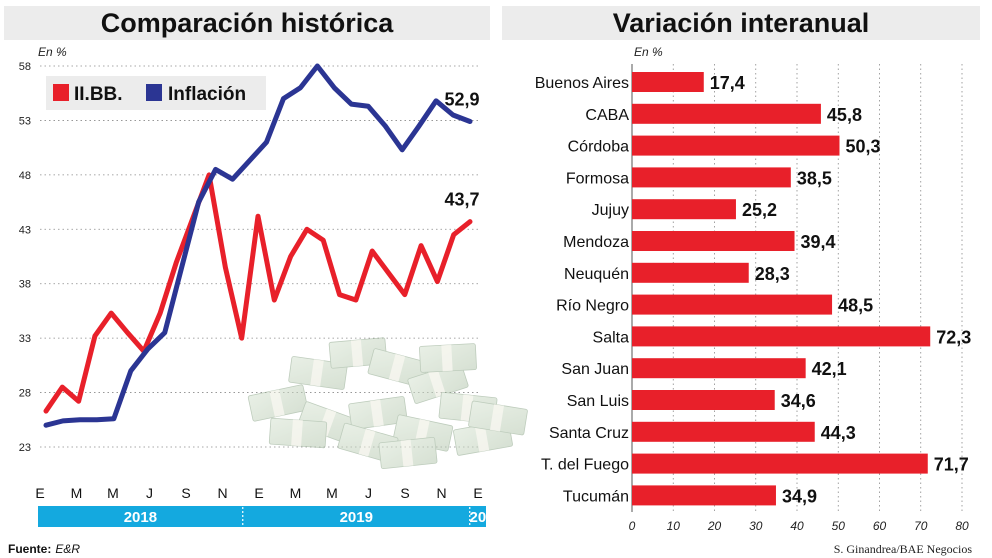 The height and width of the screenshot is (558, 992). Describe the element at coordinates (25, 394) in the screenshot. I see `left-y-tick-label: 28` at that location.